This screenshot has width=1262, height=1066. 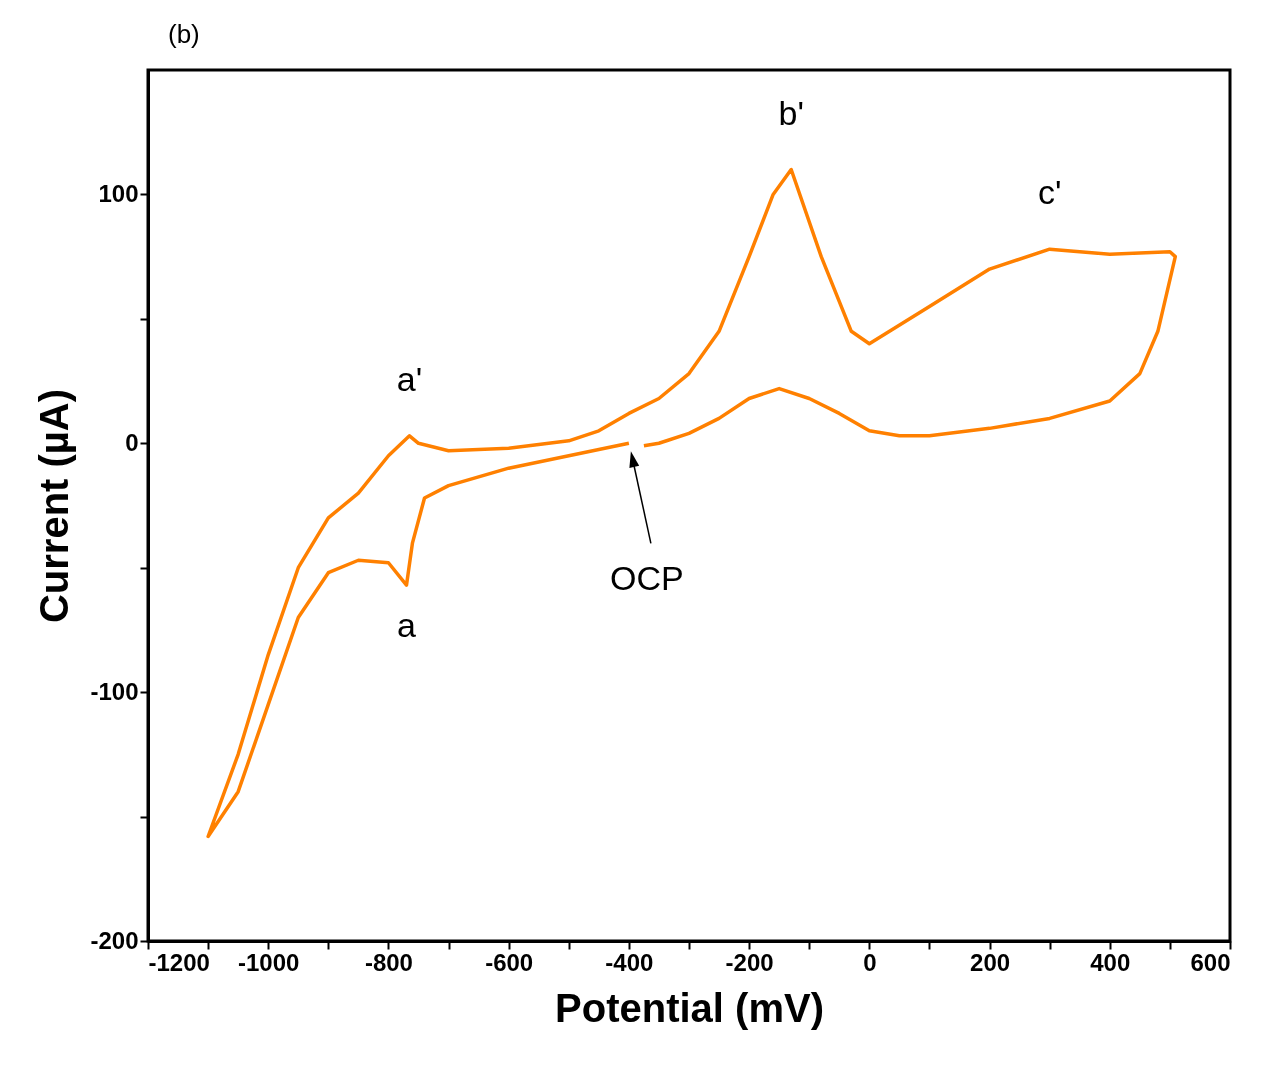 I want to click on annotation: b', so click(x=791, y=112).